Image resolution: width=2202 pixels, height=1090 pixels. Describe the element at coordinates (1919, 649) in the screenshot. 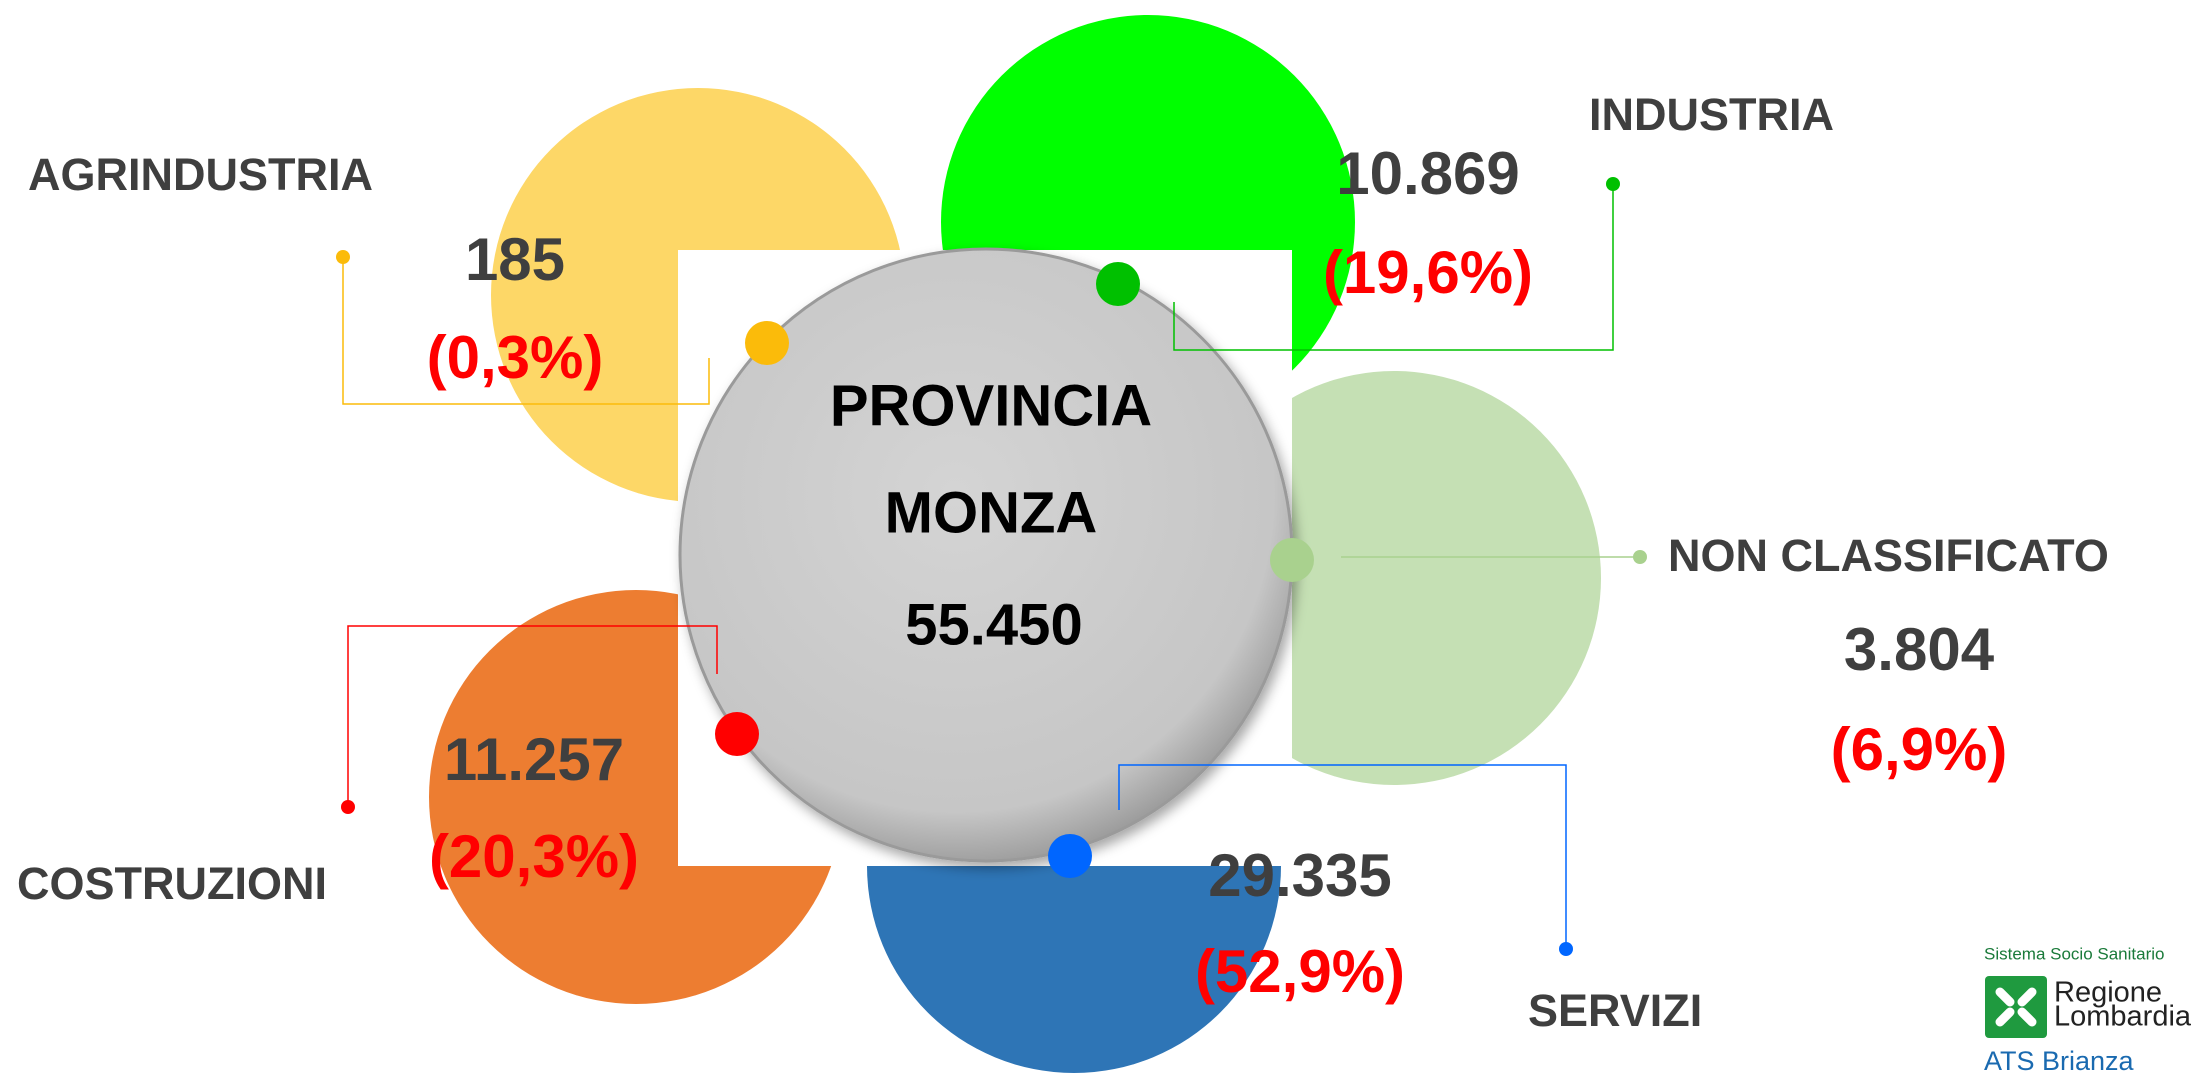

I see `sector-count: 3.804` at that location.